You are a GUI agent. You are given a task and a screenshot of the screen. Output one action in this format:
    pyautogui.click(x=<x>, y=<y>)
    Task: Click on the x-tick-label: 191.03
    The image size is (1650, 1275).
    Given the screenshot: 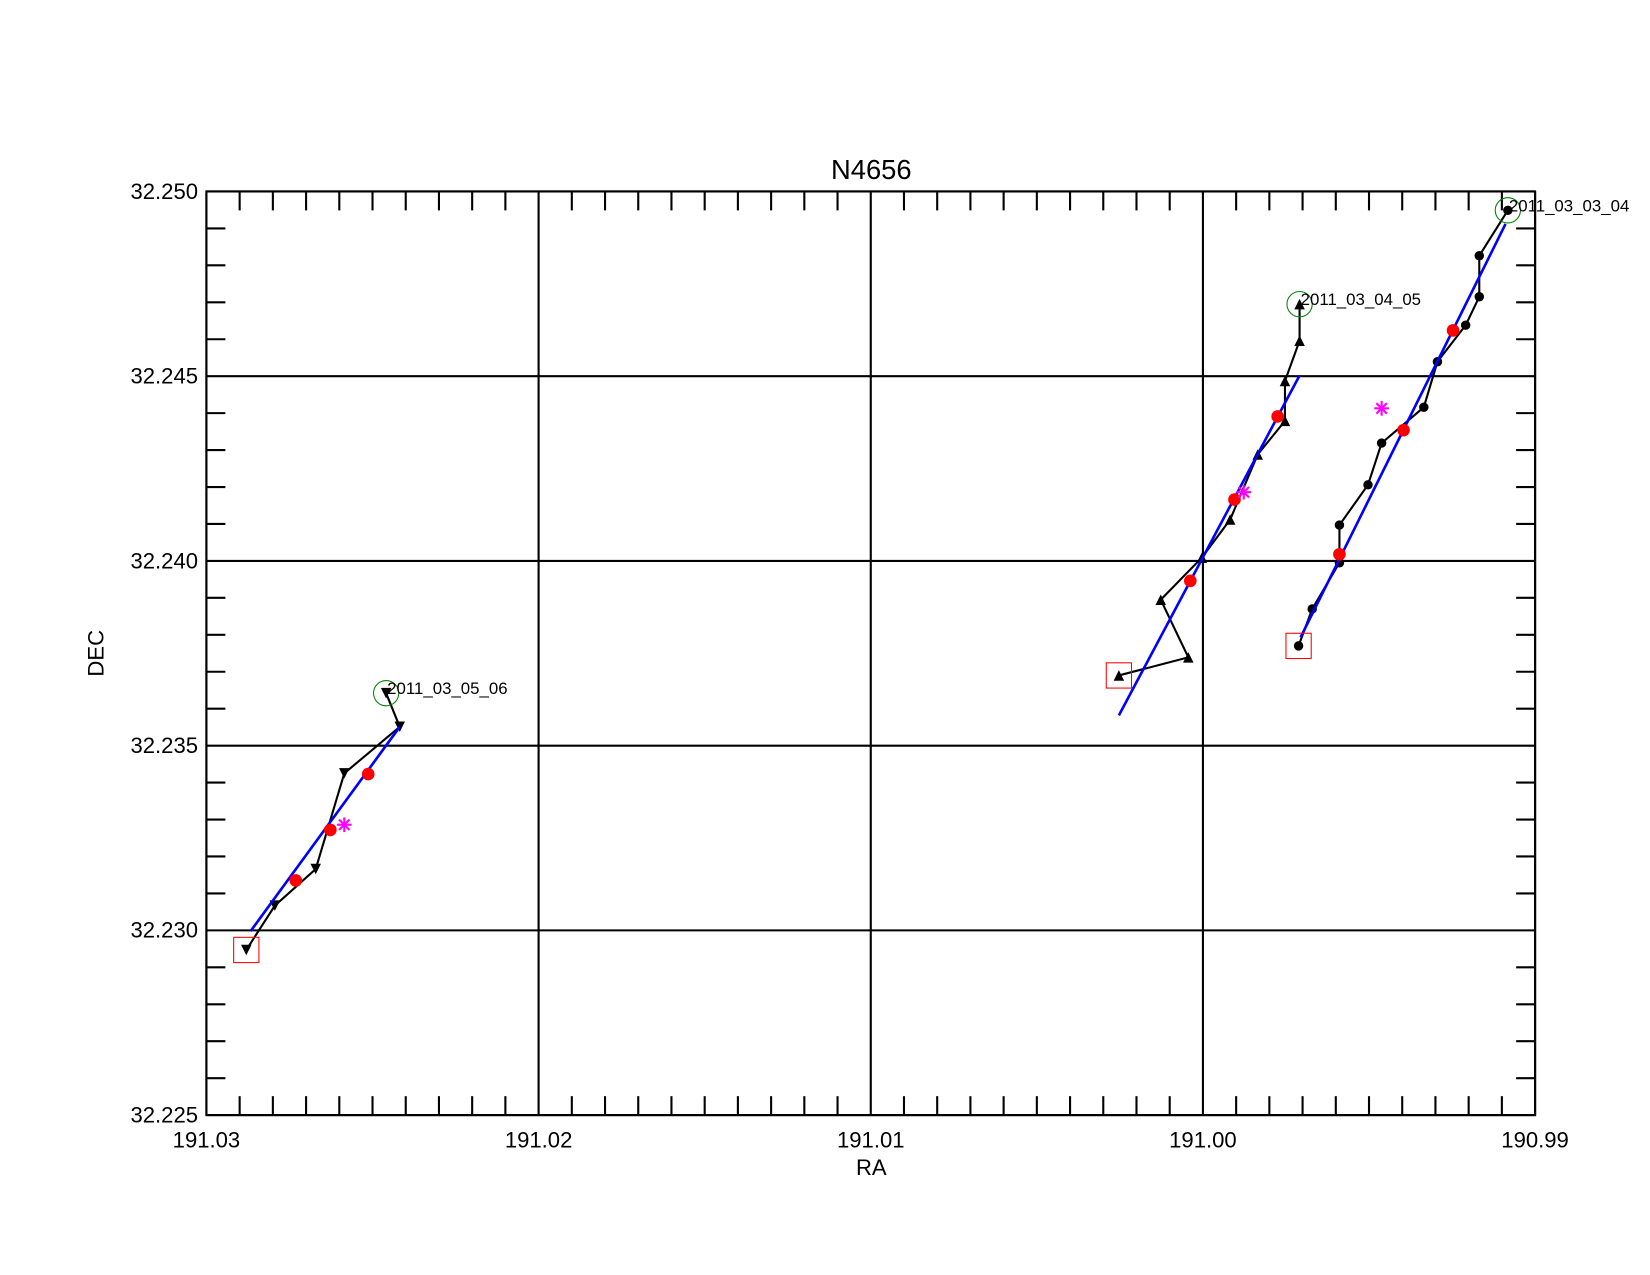 What is the action you would take?
    pyautogui.click(x=207, y=1140)
    